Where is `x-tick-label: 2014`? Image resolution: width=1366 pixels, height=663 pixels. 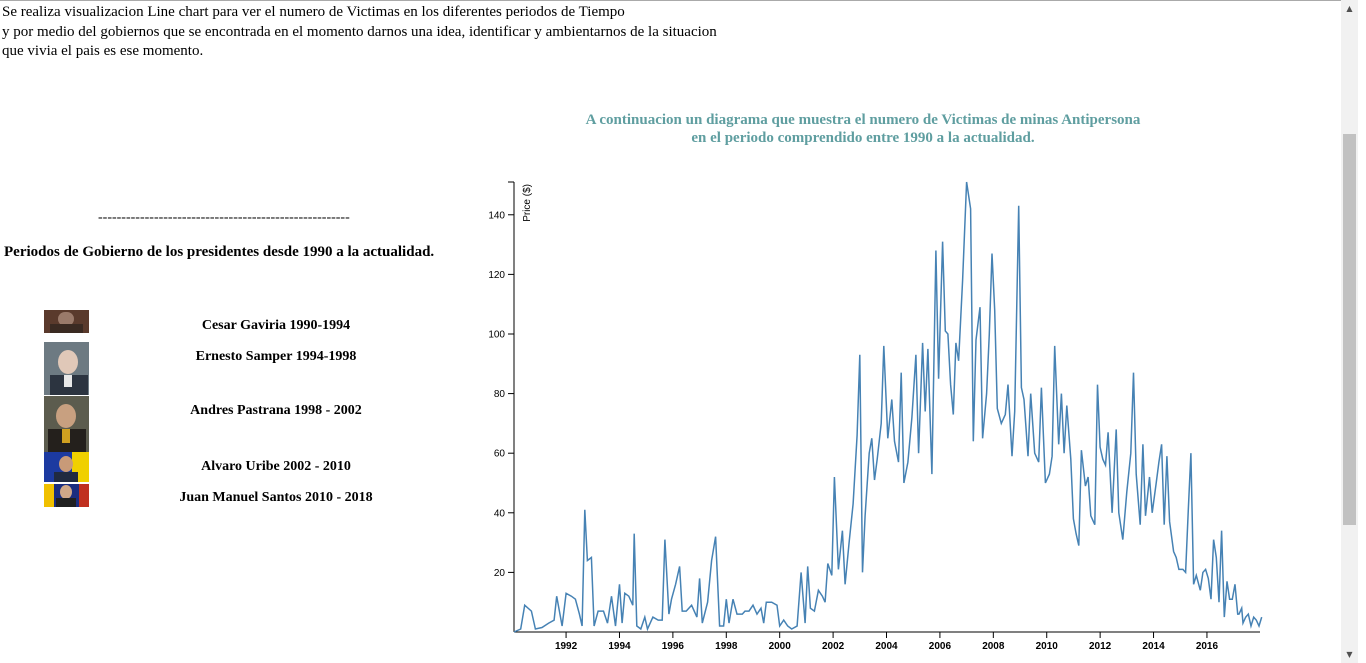 x-tick-label: 2014 is located at coordinates (1153, 646).